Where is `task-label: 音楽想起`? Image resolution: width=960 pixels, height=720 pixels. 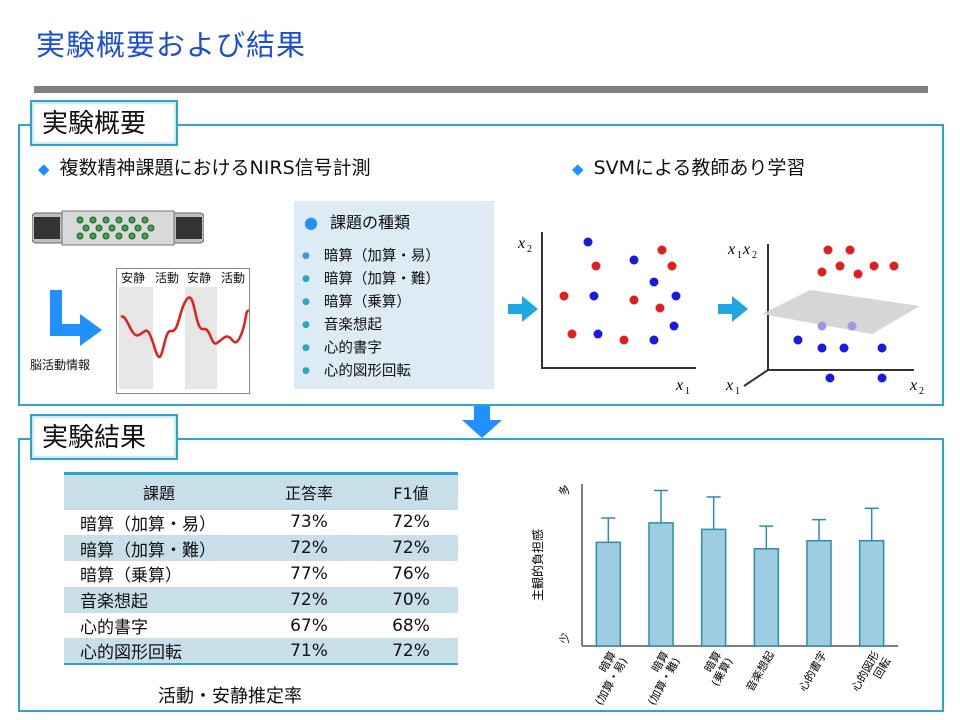 task-label: 音楽想起 is located at coordinates (352, 325).